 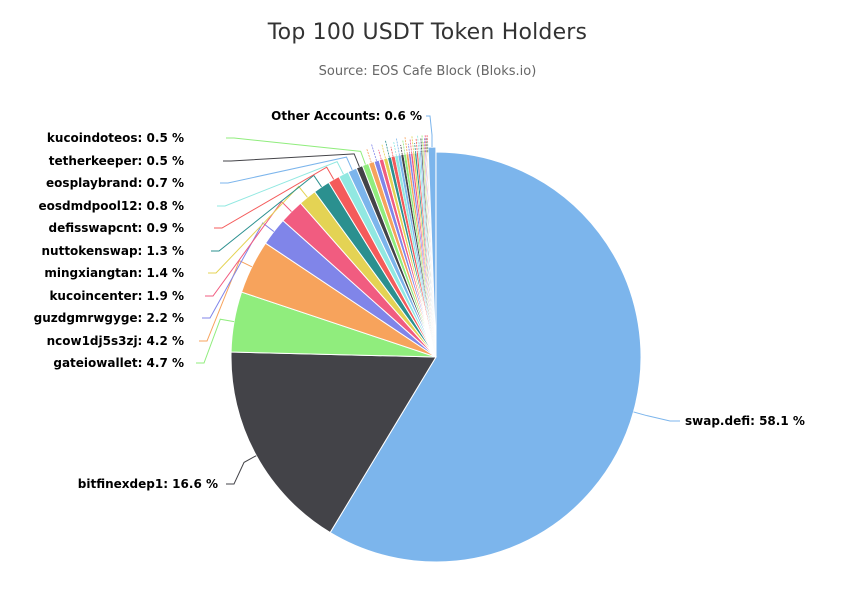 What do you see at coordinates (333, 442) in the screenshot?
I see `pie-slice-bitfinexdep1` at bounding box center [333, 442].